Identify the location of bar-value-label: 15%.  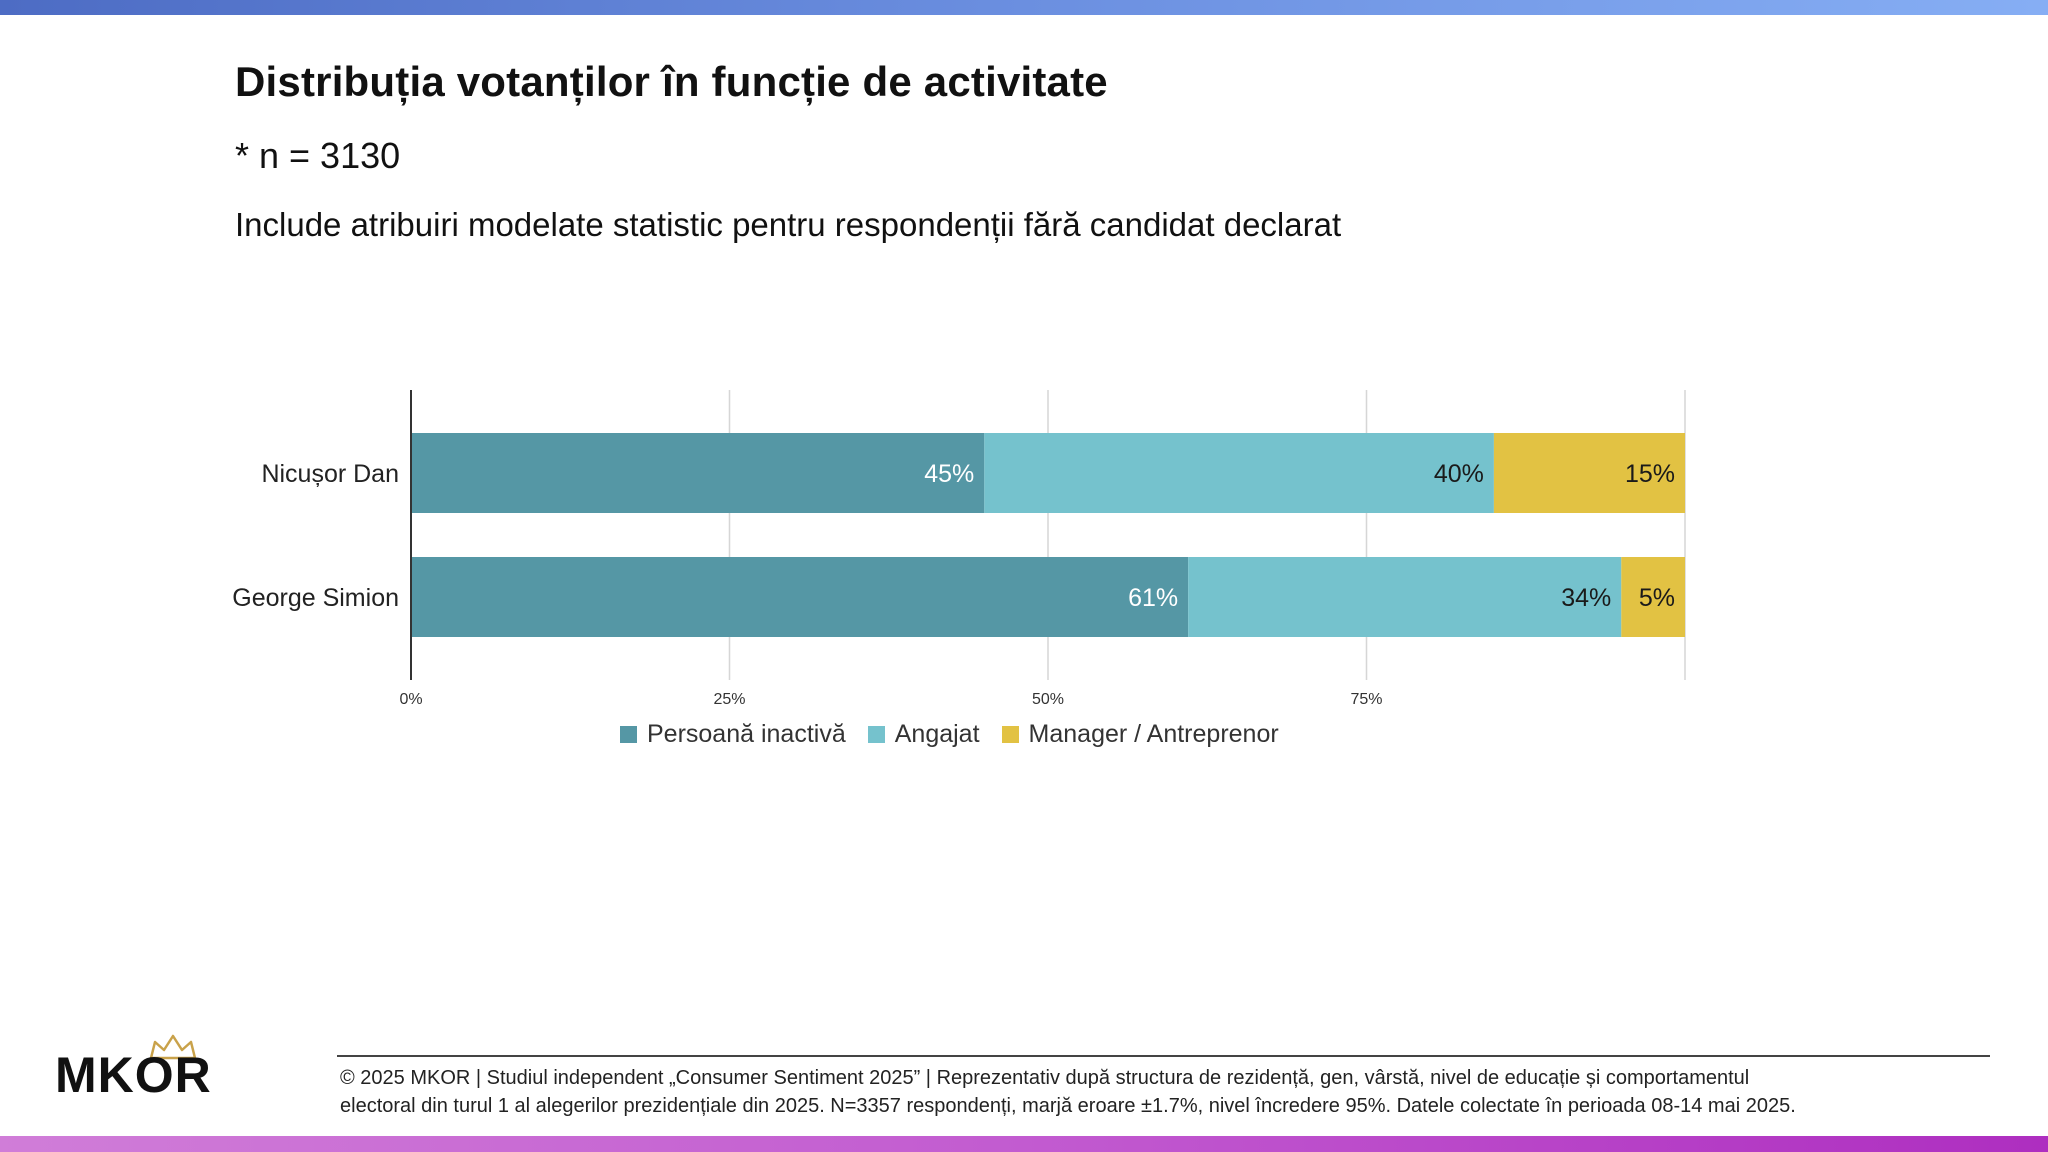
(1650, 474).